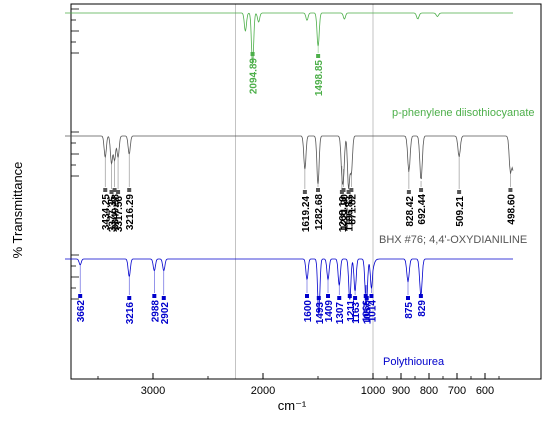 Image resolution: width=550 pixels, height=423 pixels. I want to click on peak-label-s2-3: 2902, so click(165, 313).